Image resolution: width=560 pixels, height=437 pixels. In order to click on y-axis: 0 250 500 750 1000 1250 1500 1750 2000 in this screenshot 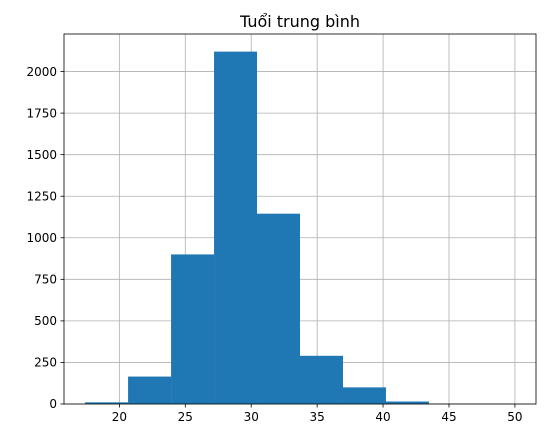, I will do `click(45, 238)`.